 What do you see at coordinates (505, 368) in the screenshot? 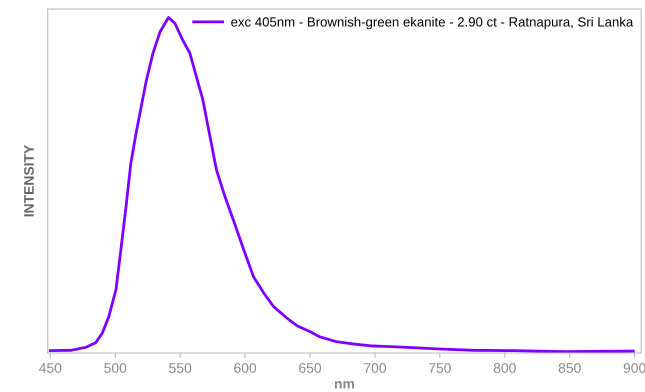
I see `x-tick-label: 800` at bounding box center [505, 368].